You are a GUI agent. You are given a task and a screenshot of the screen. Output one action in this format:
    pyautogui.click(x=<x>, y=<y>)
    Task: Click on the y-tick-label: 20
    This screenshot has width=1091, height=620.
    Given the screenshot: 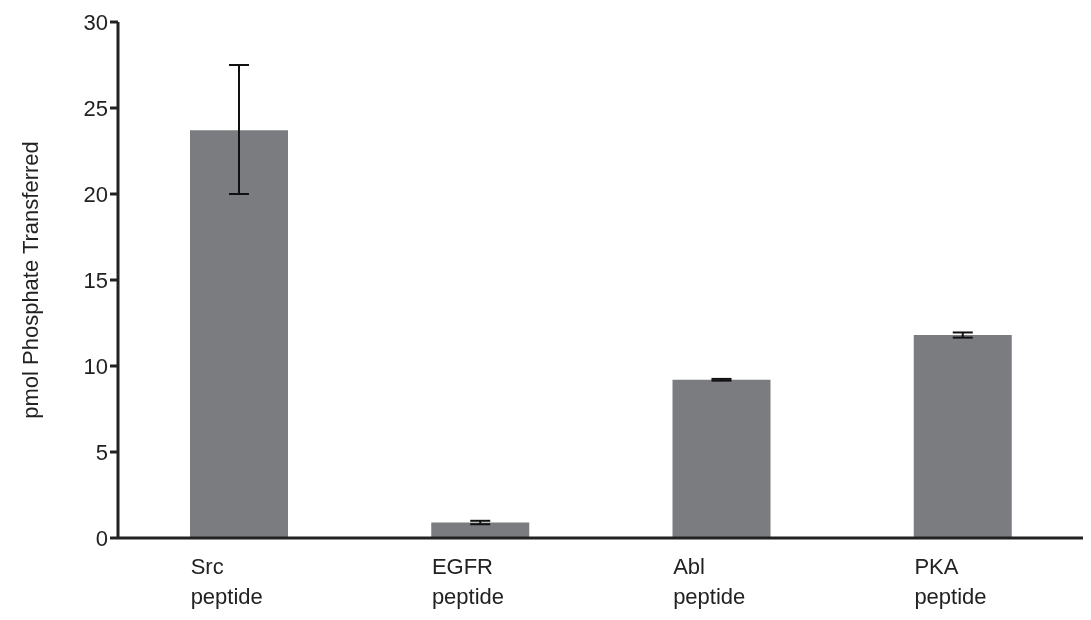 What is the action you would take?
    pyautogui.click(x=95, y=194)
    